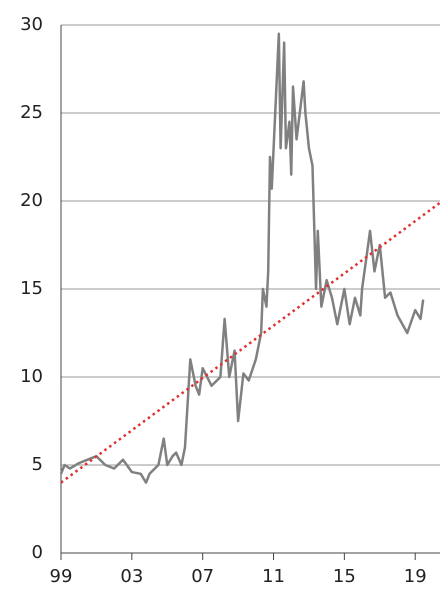  I want to click on x-tick-label: 99, so click(61, 576).